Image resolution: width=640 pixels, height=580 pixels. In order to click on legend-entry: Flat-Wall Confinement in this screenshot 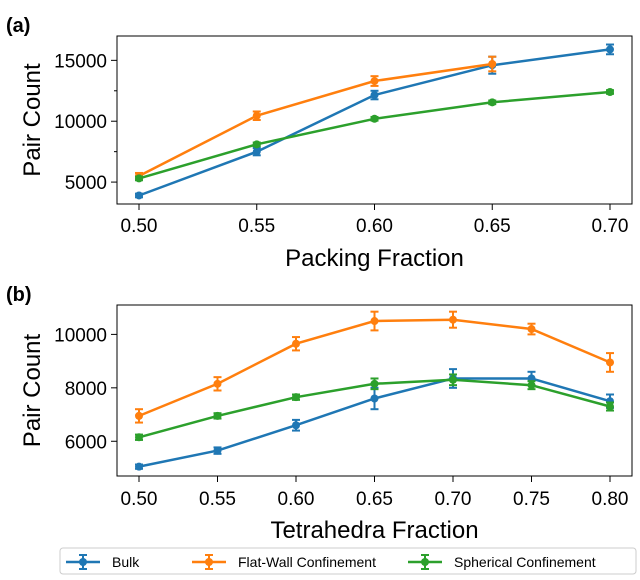, I will do `click(284, 562)`.